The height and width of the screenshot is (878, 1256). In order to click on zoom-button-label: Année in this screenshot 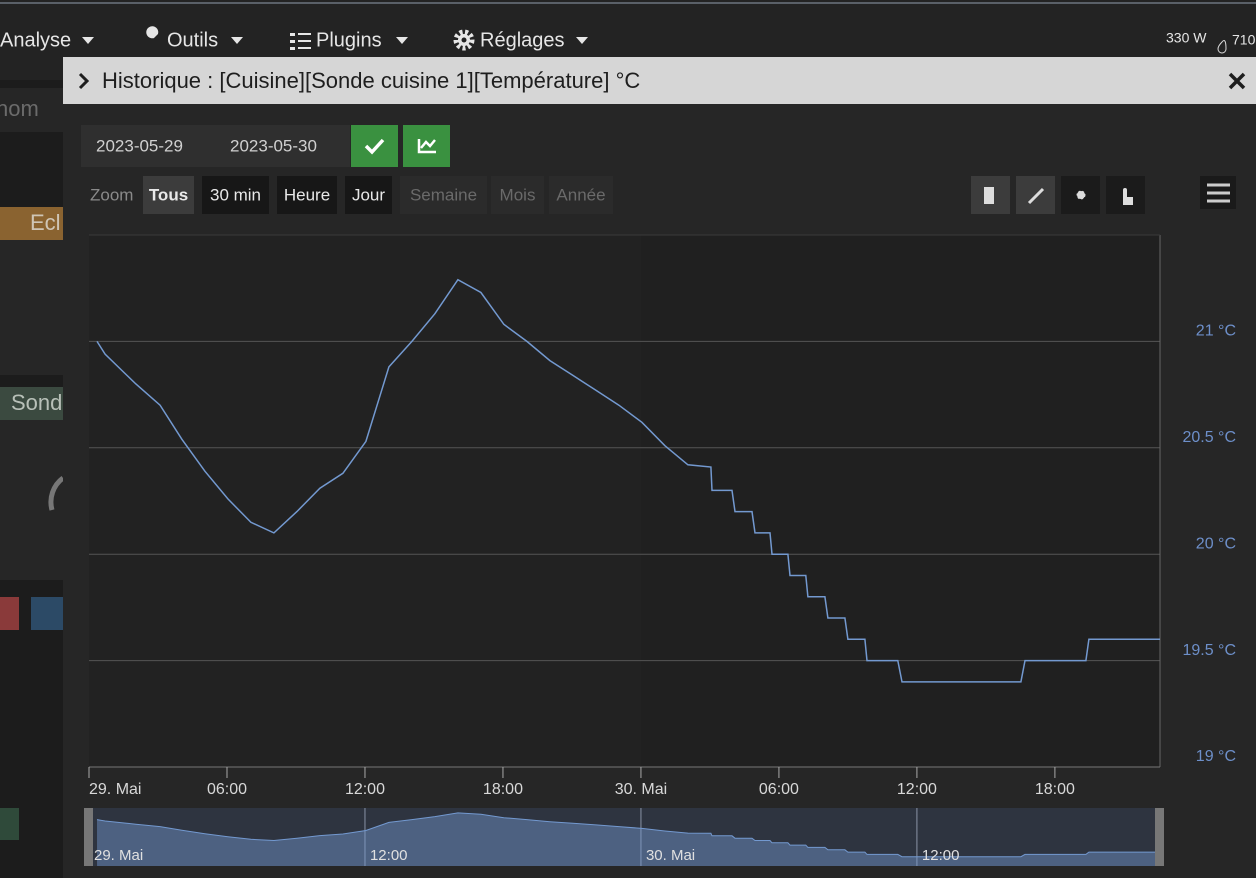, I will do `click(580, 194)`.